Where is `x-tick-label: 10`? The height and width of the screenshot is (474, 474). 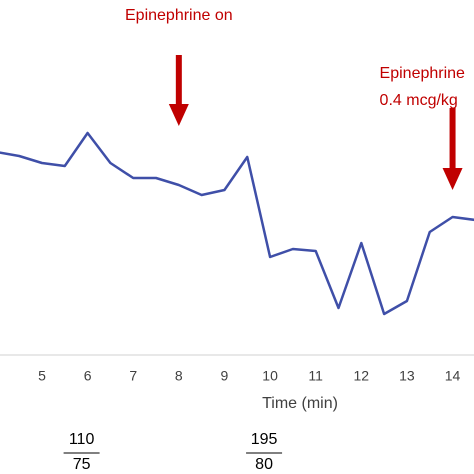
x-tick-label: 10 is located at coordinates (270, 376).